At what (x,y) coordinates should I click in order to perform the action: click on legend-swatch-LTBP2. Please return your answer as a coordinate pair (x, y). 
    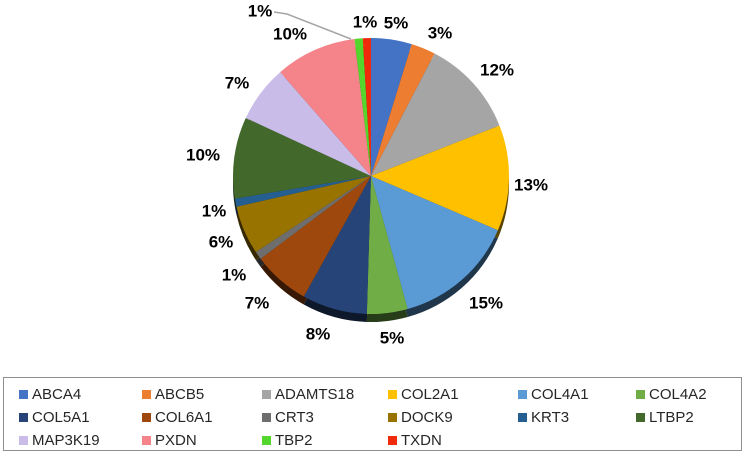
    Looking at the image, I should click on (640, 417).